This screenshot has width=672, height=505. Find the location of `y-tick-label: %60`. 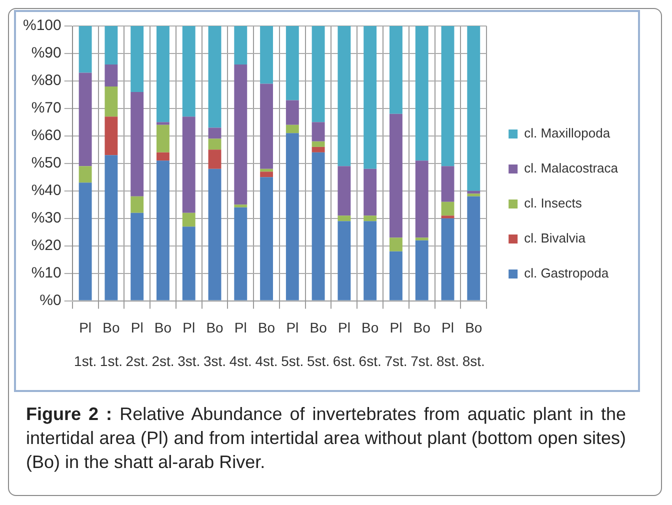

y-tick-label: %60 is located at coordinates (46, 135).